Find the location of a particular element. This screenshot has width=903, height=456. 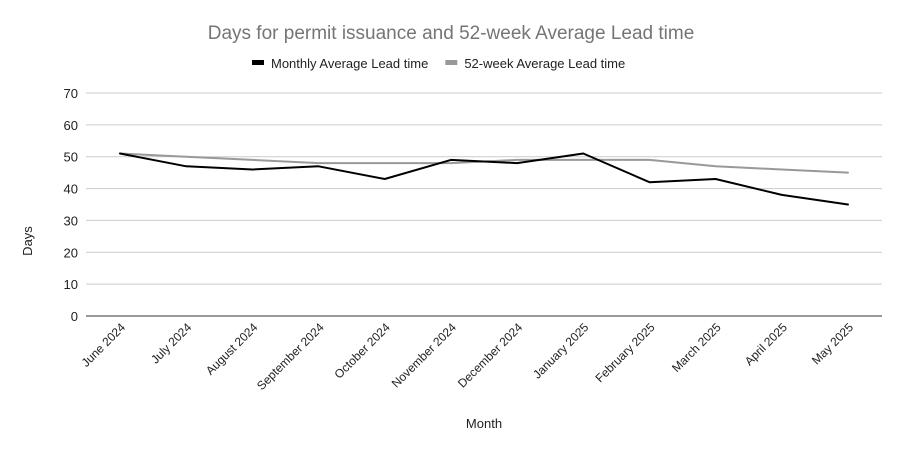

y-tick-label: 50 is located at coordinates (71, 157).